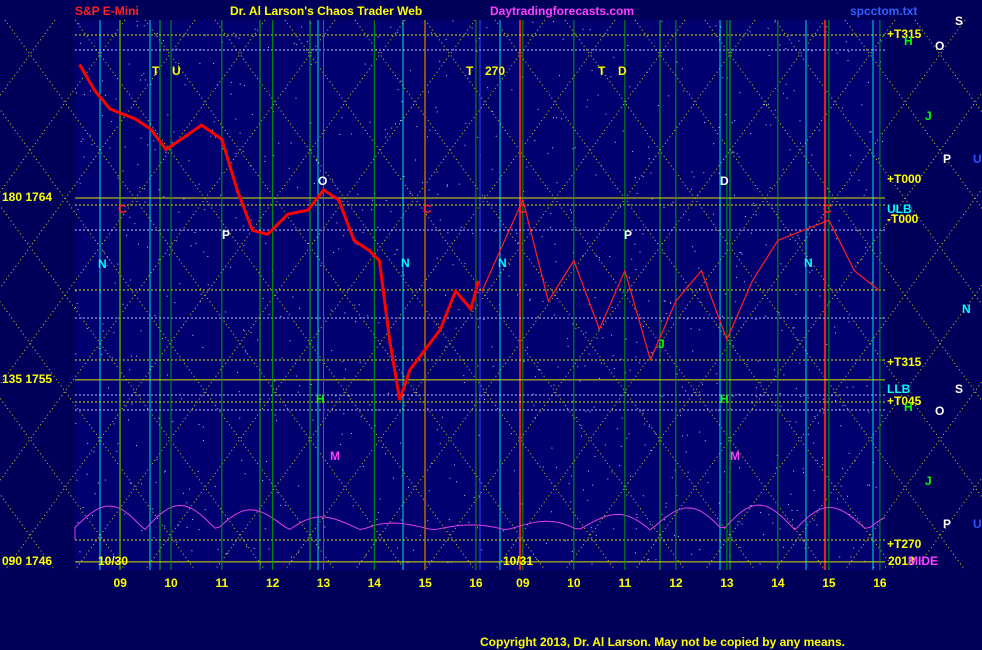 Image resolution: width=982 pixels, height=650 pixels. I want to click on x-tick-label: 15, so click(425, 583).